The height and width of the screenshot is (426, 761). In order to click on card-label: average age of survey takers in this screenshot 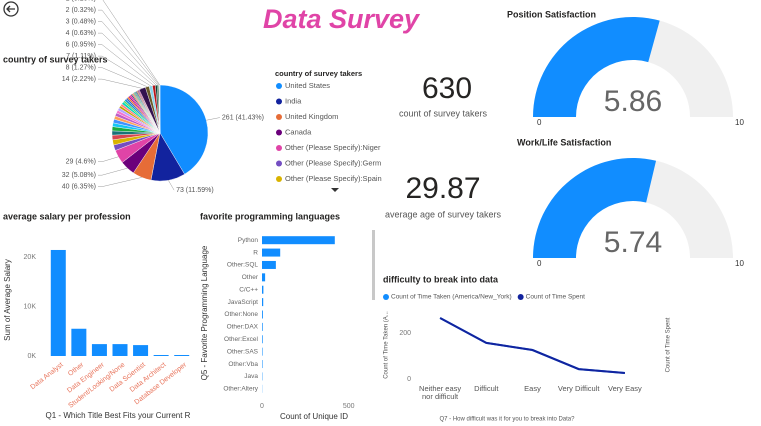, I will do `click(443, 214)`.